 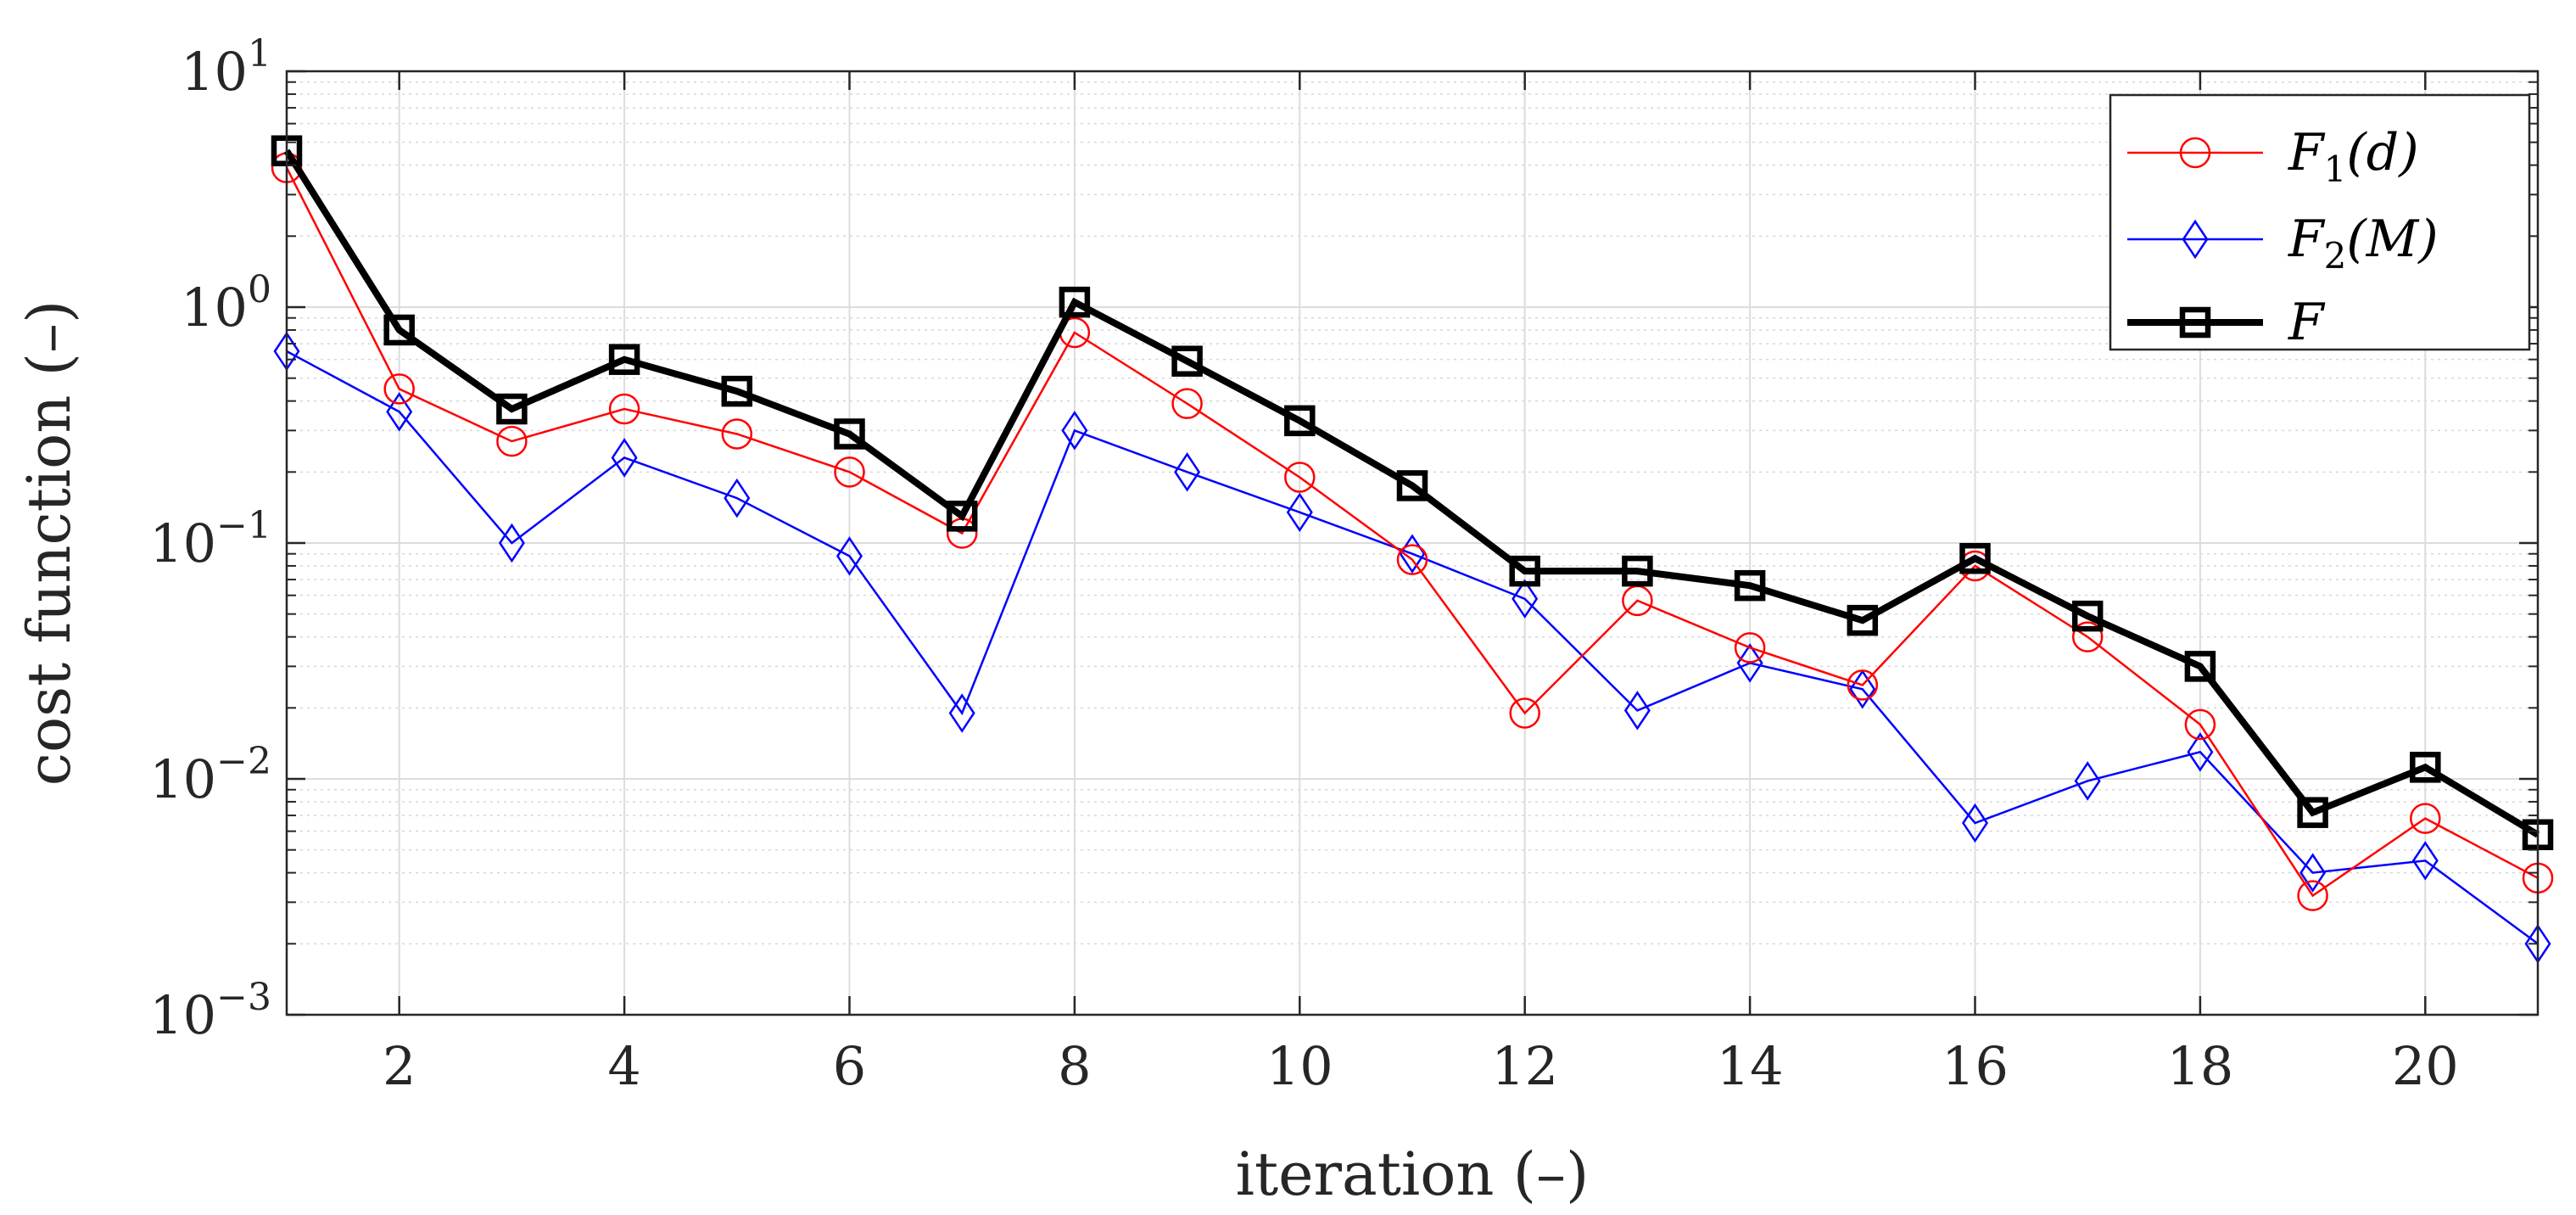 I want to click on y-tick-label: 10⁻², so click(x=210, y=775).